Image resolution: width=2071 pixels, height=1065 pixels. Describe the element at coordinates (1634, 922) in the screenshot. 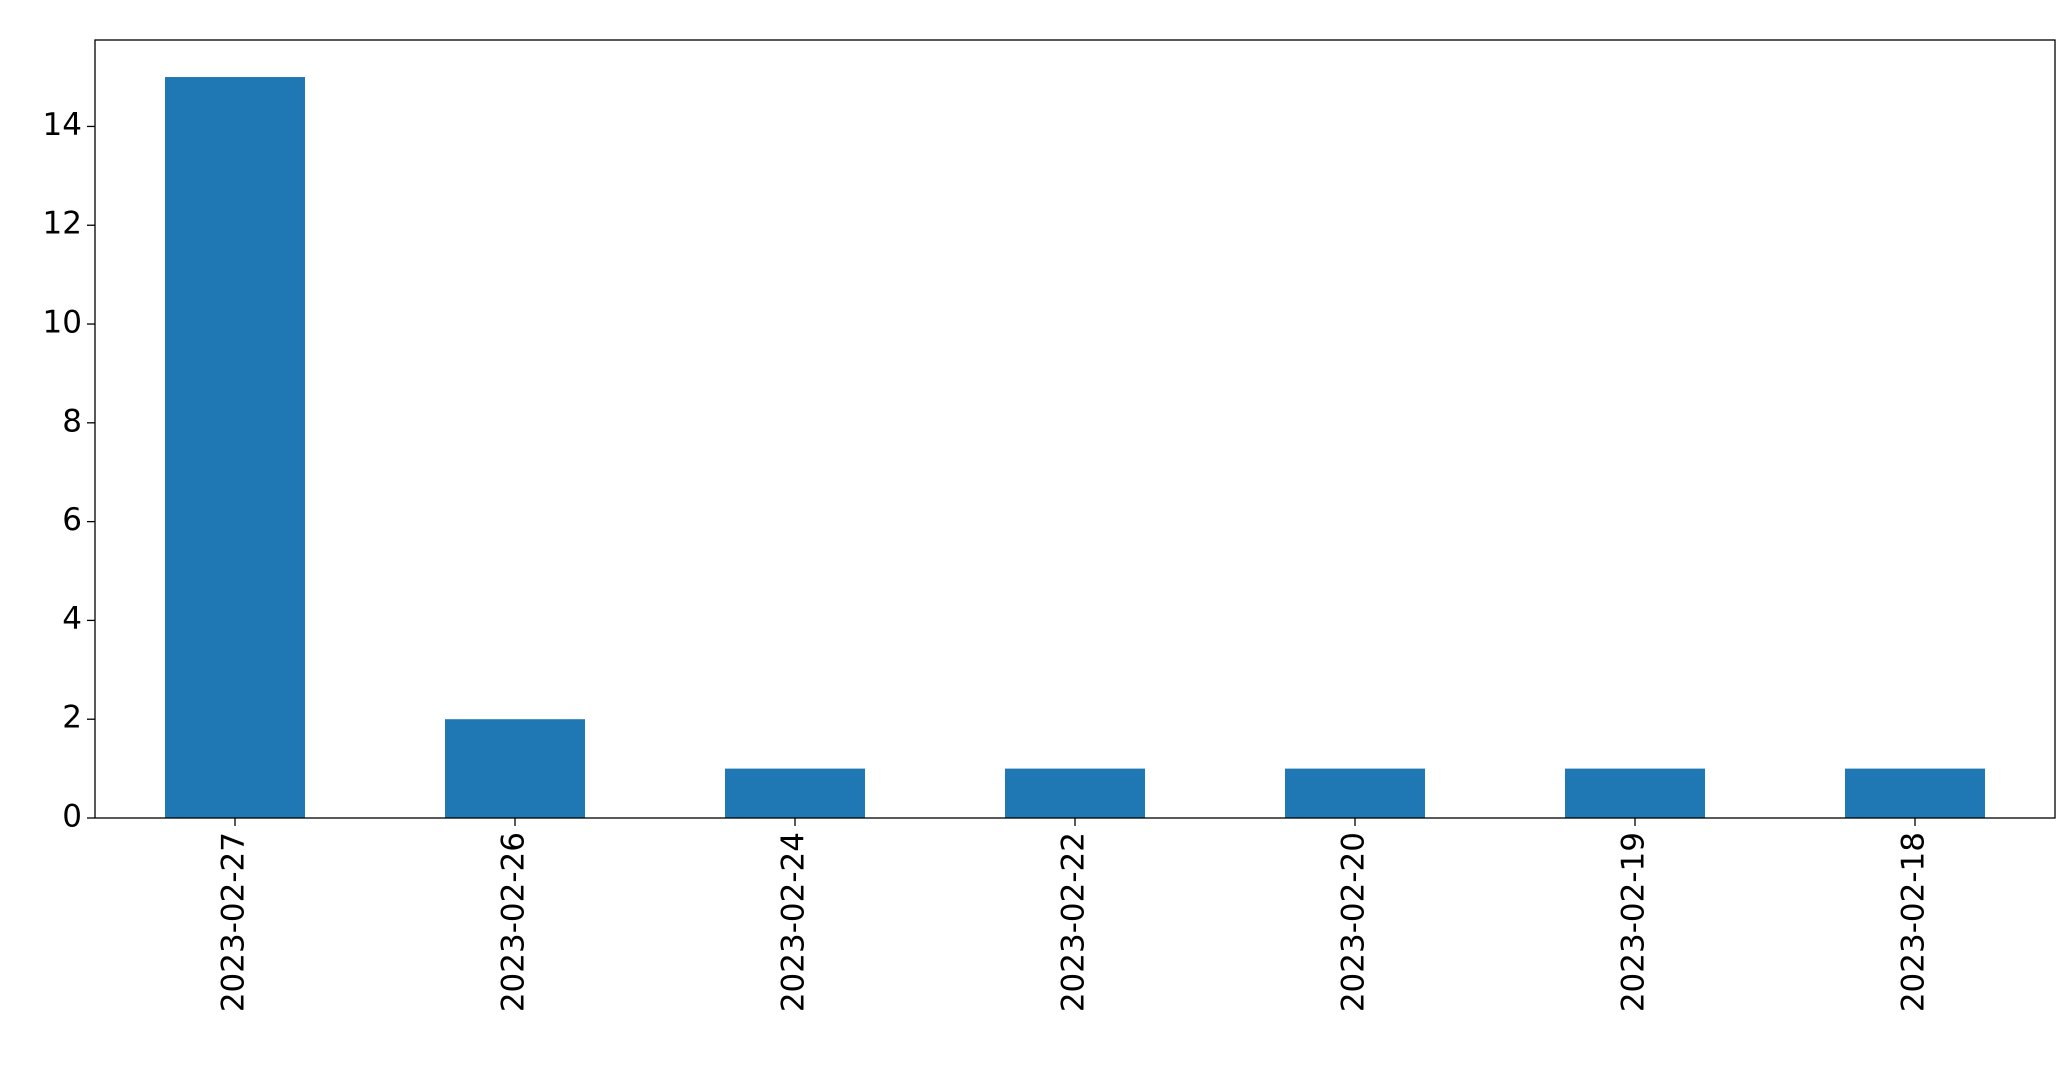

I see `x-tick-label: 2023-02-19` at that location.